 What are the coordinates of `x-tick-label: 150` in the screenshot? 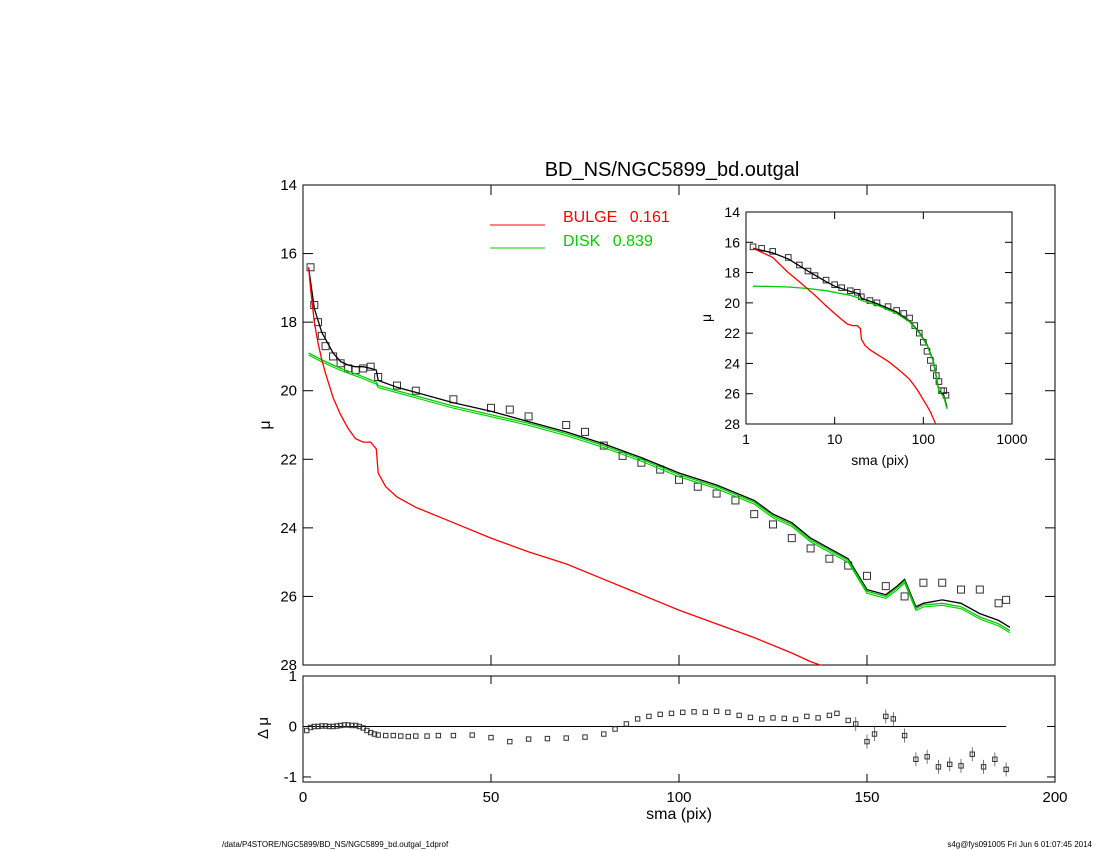 It's located at (866, 797).